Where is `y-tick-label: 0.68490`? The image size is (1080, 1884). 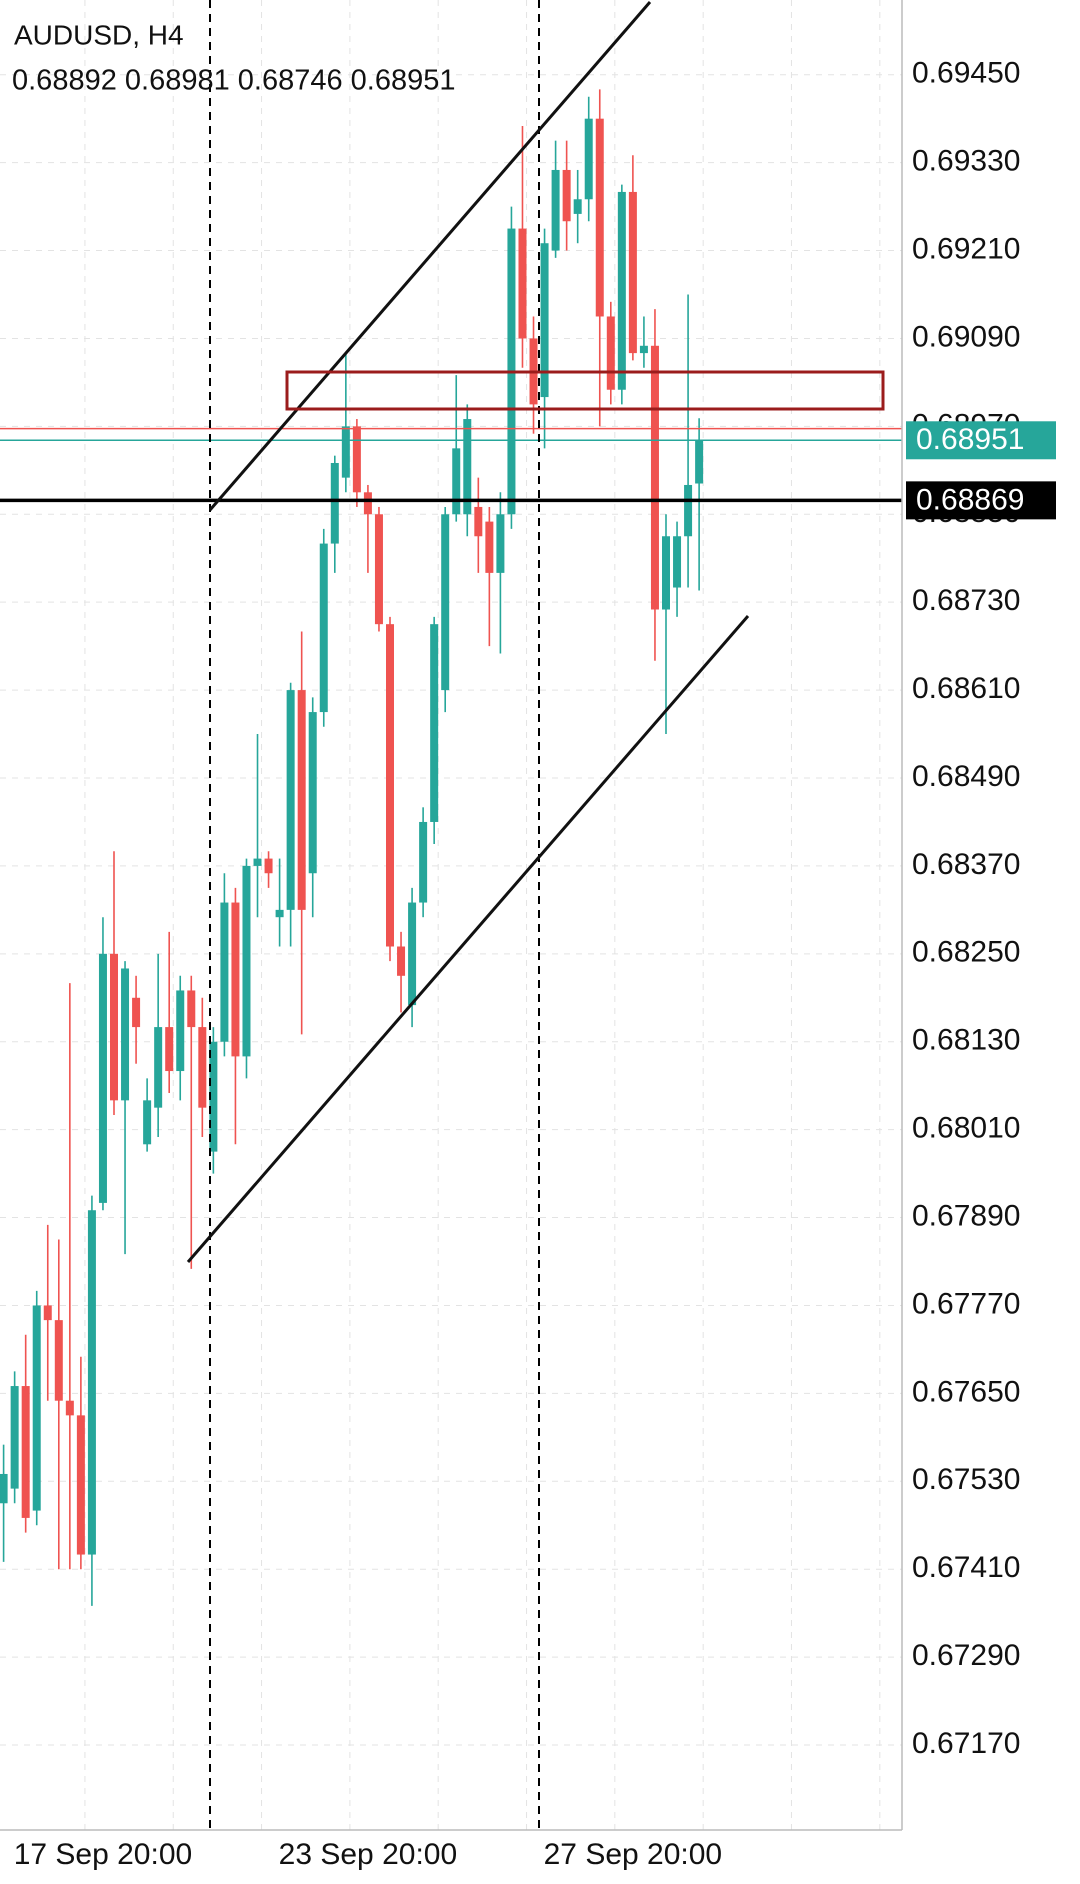 y-tick-label: 0.68490 is located at coordinates (966, 776).